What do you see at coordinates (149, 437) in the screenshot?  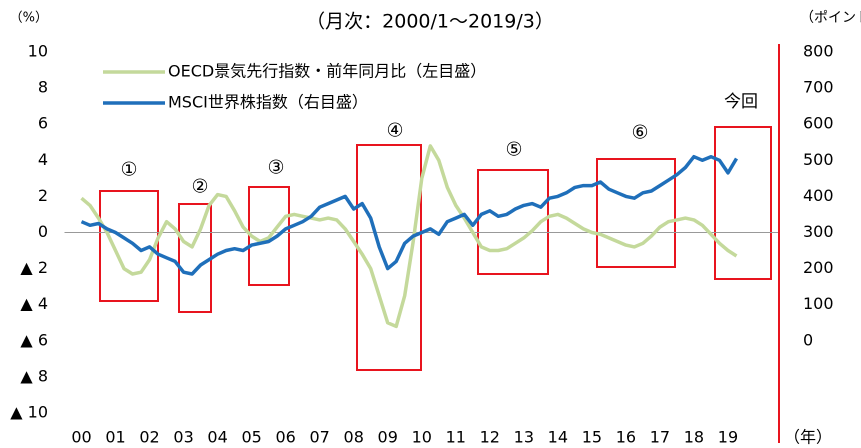 I see `x-tick-label: 02` at bounding box center [149, 437].